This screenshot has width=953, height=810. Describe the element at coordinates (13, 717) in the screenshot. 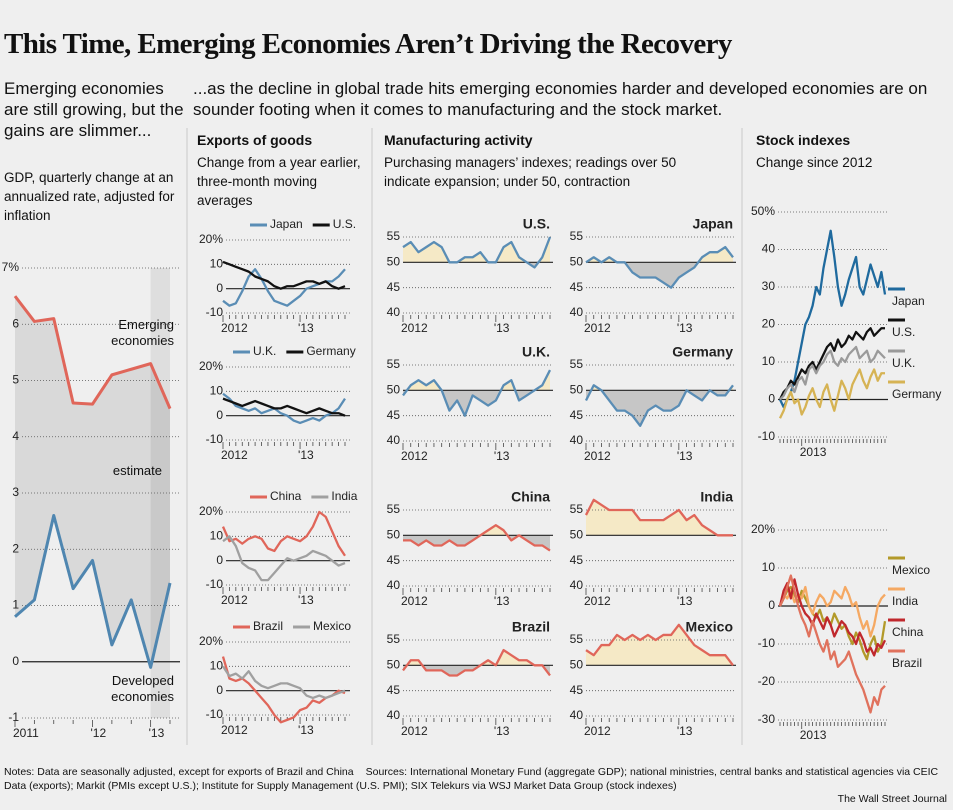

I see `y-tick-label: -1` at that location.